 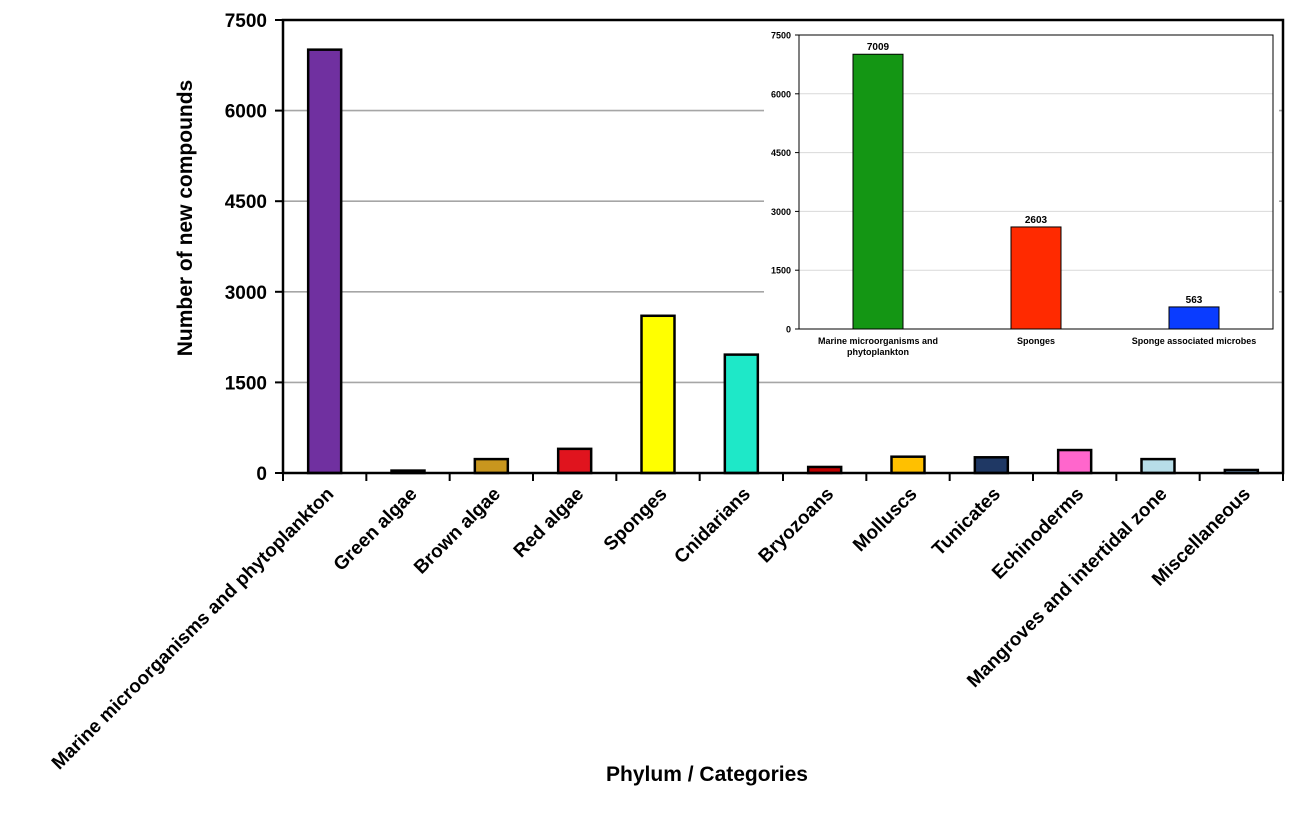 I want to click on inset-plot-frame, so click(x=1036, y=182).